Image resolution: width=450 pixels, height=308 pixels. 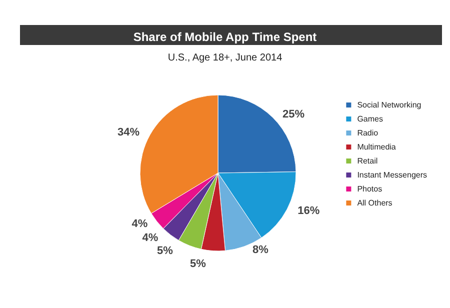 I want to click on legend-label: All Others, so click(x=374, y=203).